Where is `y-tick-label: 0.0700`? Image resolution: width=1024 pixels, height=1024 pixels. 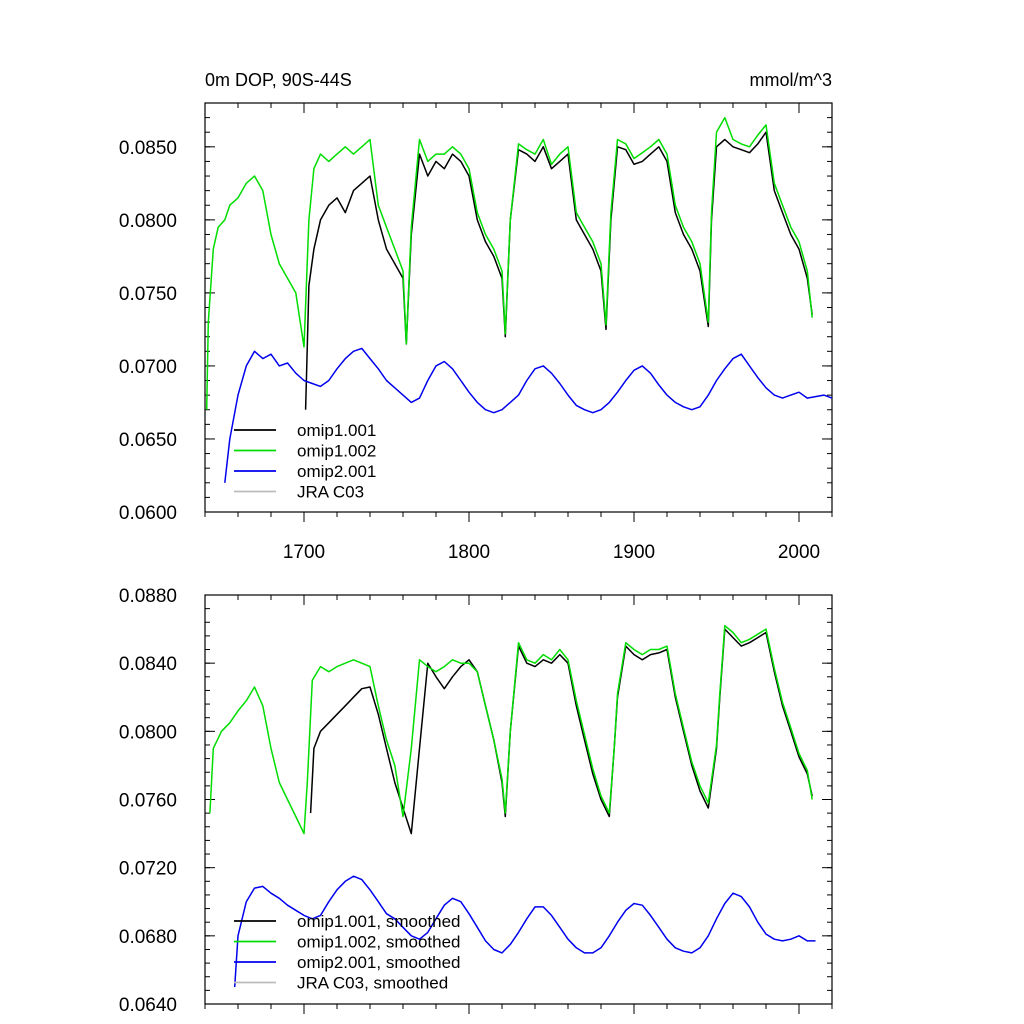 y-tick-label: 0.0700 is located at coordinates (148, 367).